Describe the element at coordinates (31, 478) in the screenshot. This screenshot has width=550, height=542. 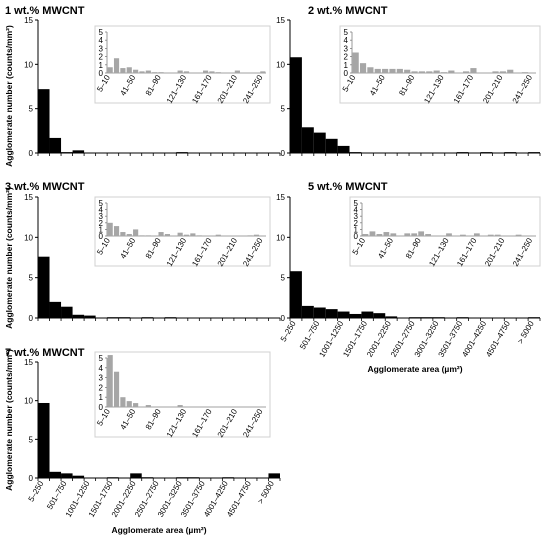
I see `y-tick-label: 0` at that location.